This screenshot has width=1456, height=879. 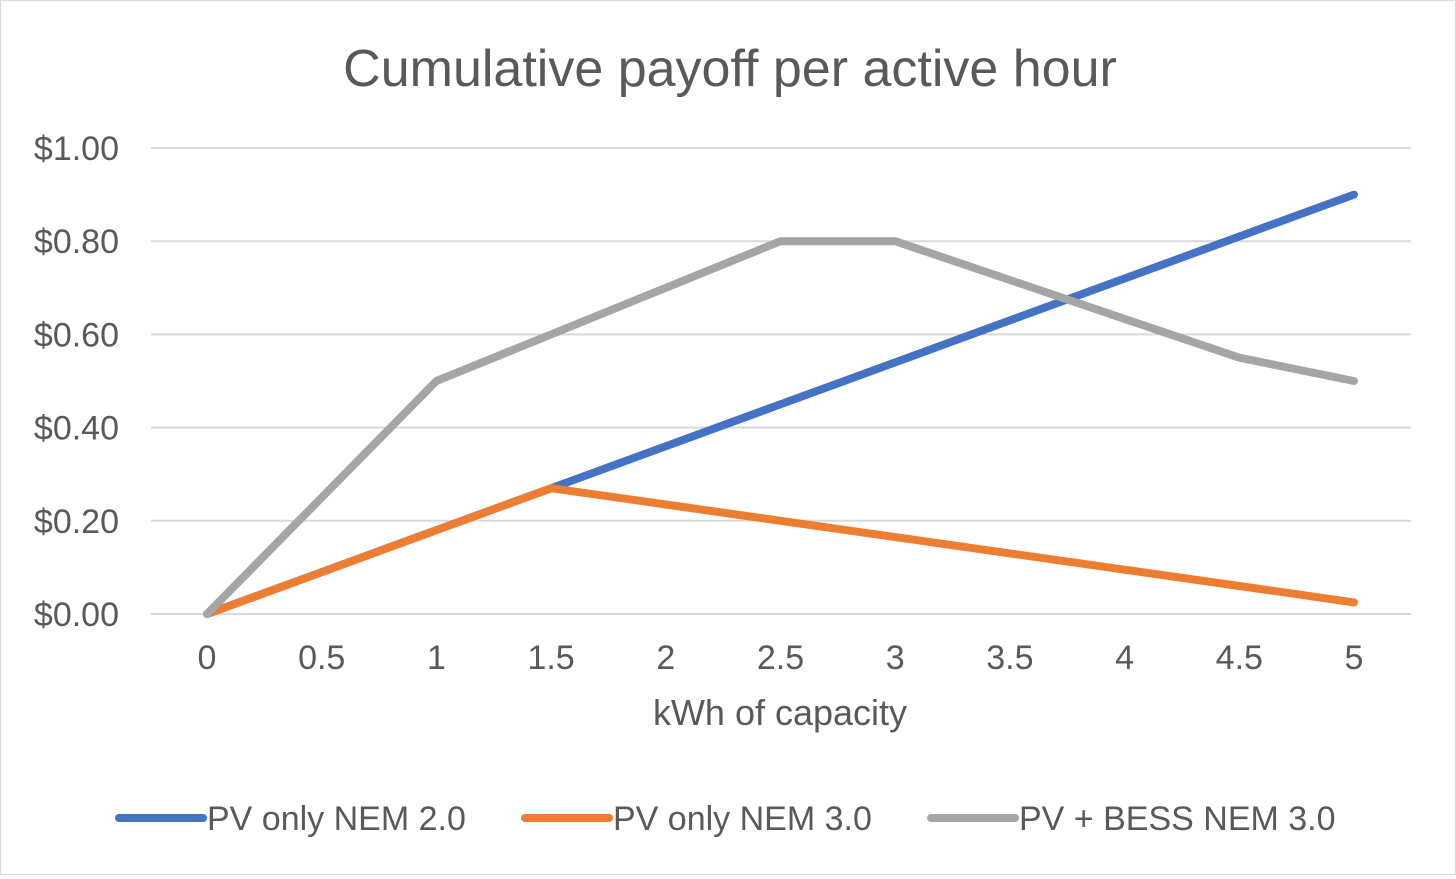 What do you see at coordinates (1009, 658) in the screenshot?
I see `x-tick-label: 3.5` at bounding box center [1009, 658].